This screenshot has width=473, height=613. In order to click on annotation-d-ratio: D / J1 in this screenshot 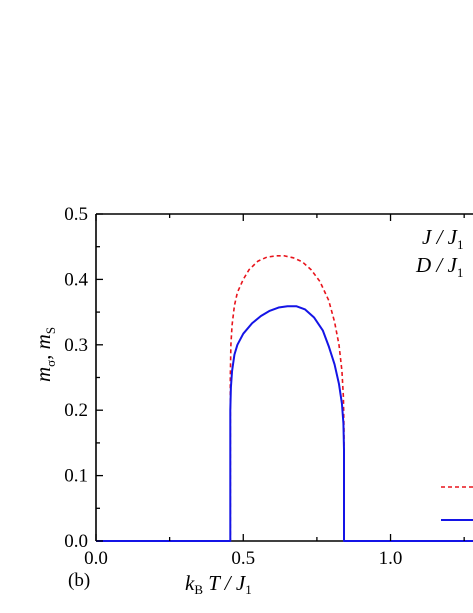, I will do `click(439, 266)`.